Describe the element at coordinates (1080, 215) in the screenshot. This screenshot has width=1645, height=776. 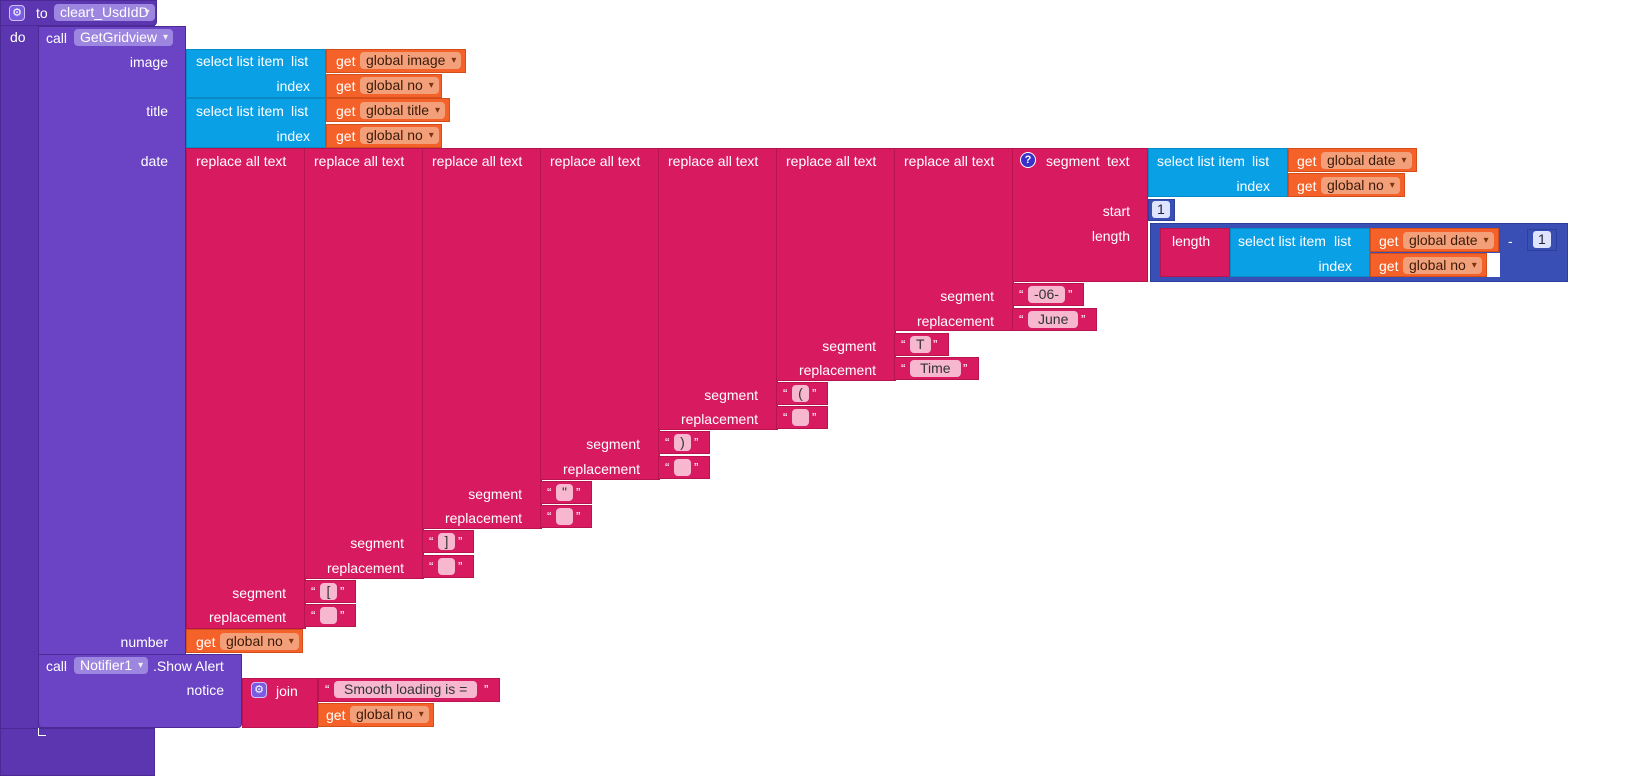
I see `segment-text-block` at that location.